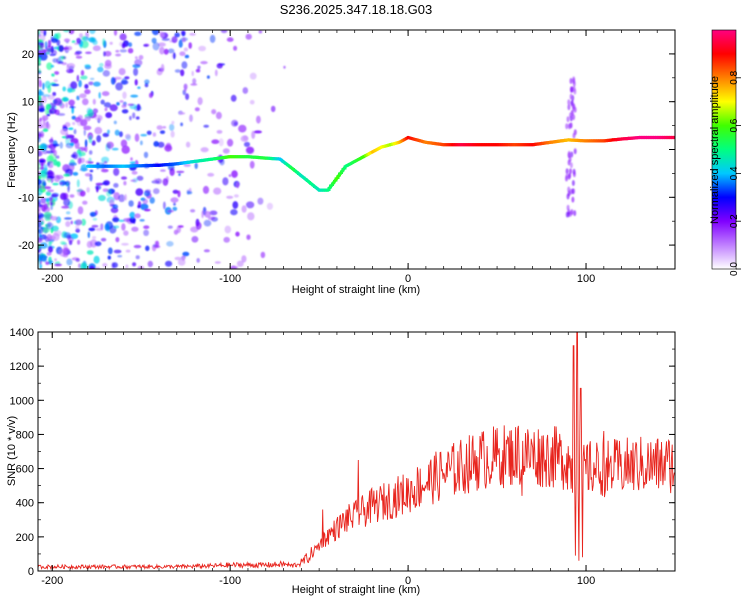 The width and height of the screenshot is (750, 600). What do you see at coordinates (734, 77) in the screenshot?
I see `colorbar-tick-label: 0.8` at bounding box center [734, 77].